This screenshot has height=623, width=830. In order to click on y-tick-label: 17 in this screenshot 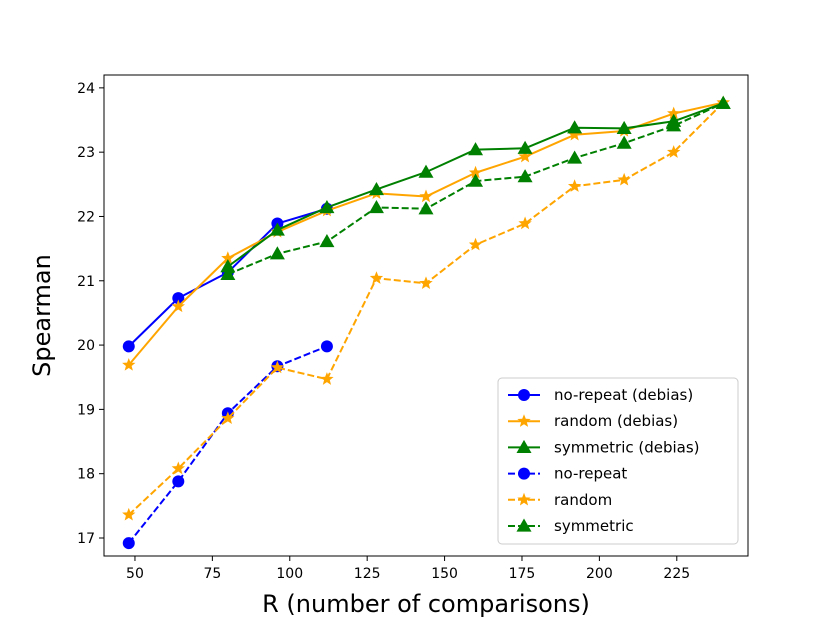, I will do `click(86, 539)`.